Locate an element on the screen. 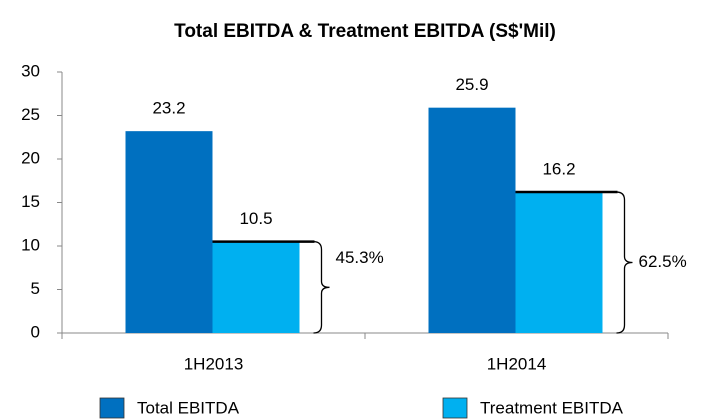 The image size is (713, 420). y-tick-label: 0 is located at coordinates (35, 331).